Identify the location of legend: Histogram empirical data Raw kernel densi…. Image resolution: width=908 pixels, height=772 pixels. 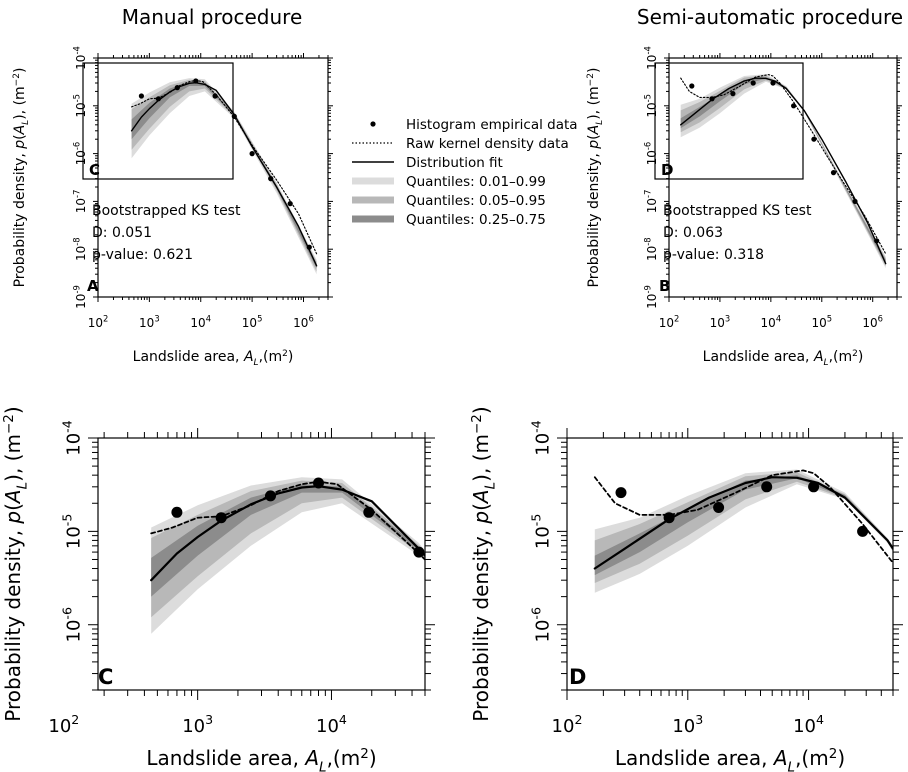
(465, 172).